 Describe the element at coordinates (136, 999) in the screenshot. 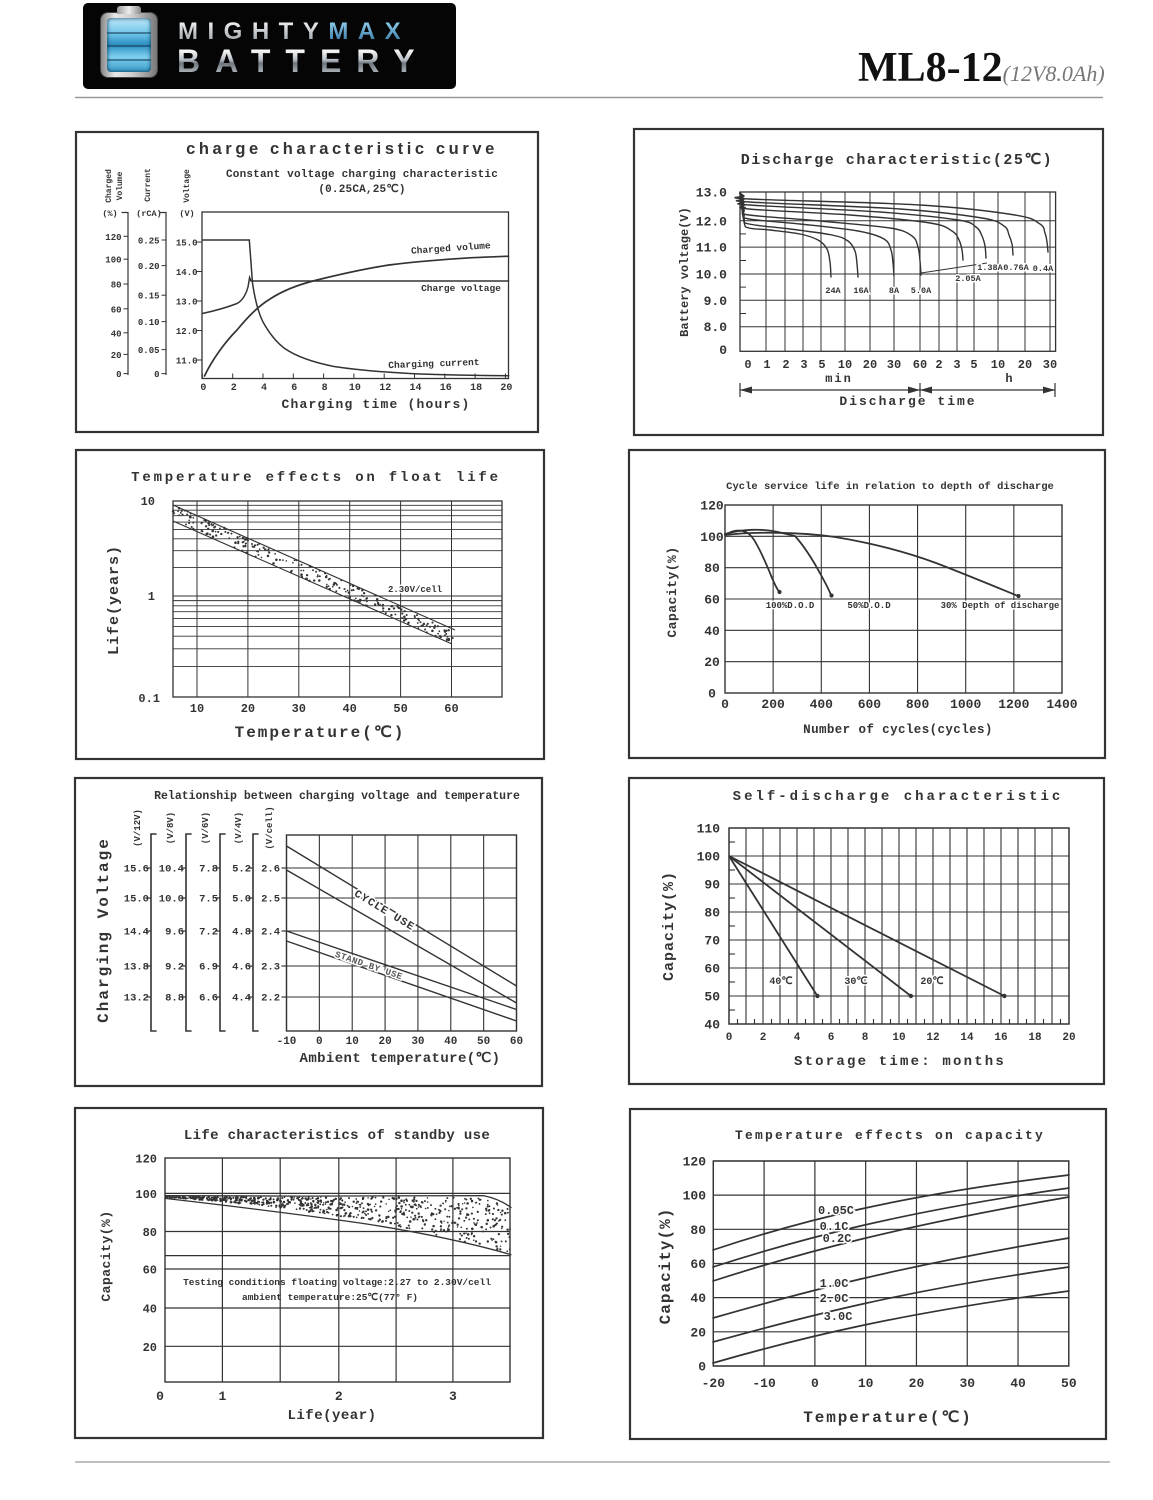

I see `svg-text: 13.2` at that location.